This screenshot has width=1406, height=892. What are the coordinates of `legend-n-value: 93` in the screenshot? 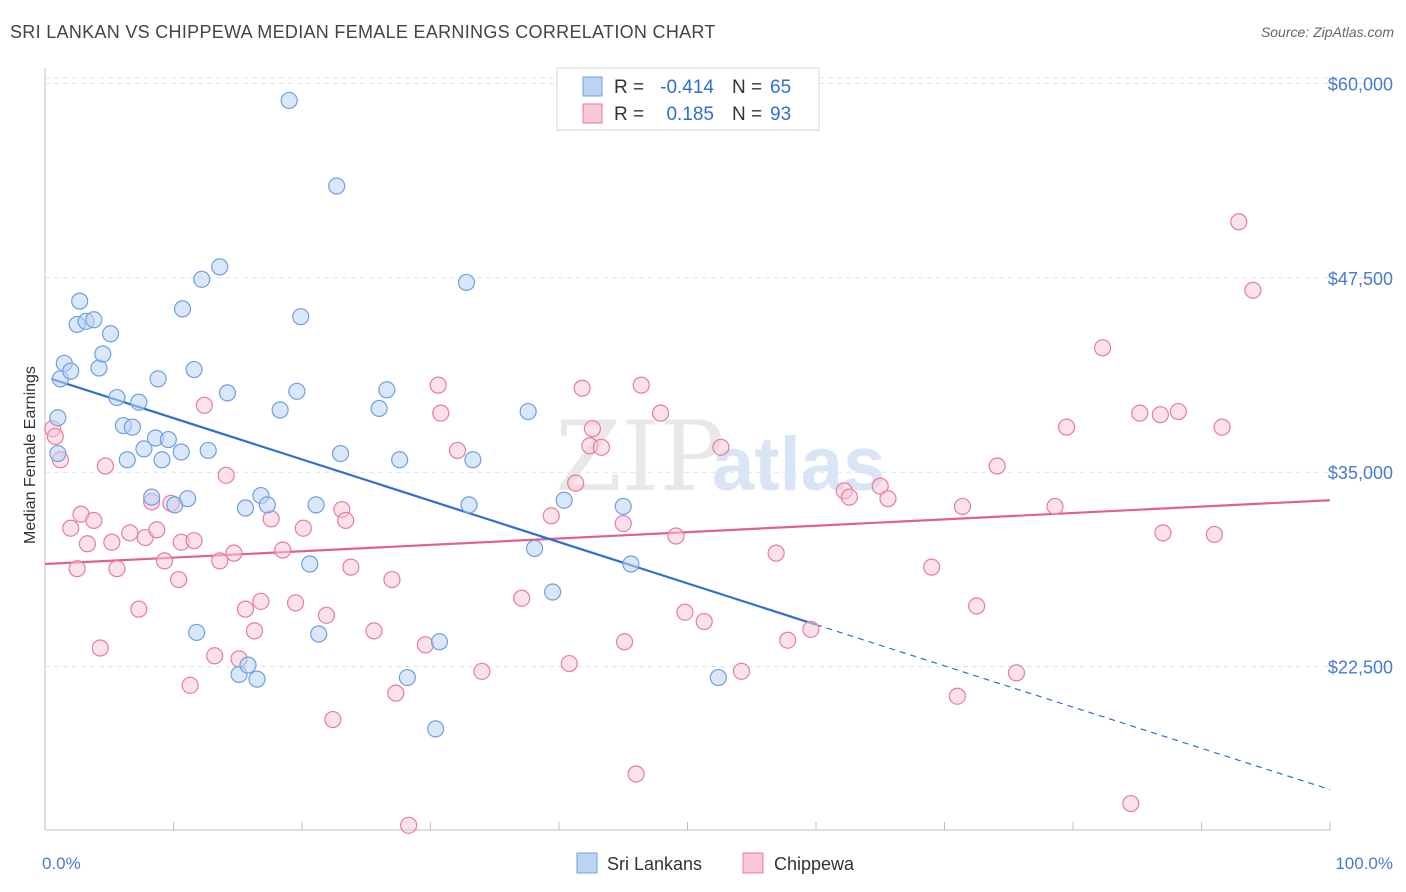 It's located at (780, 114).